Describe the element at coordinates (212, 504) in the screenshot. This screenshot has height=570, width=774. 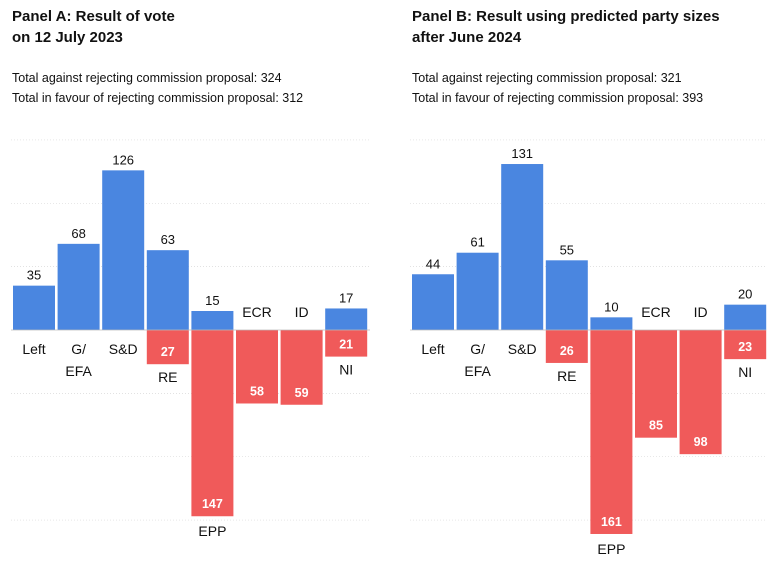
I see `panel-a-label-favour-4: 147` at that location.